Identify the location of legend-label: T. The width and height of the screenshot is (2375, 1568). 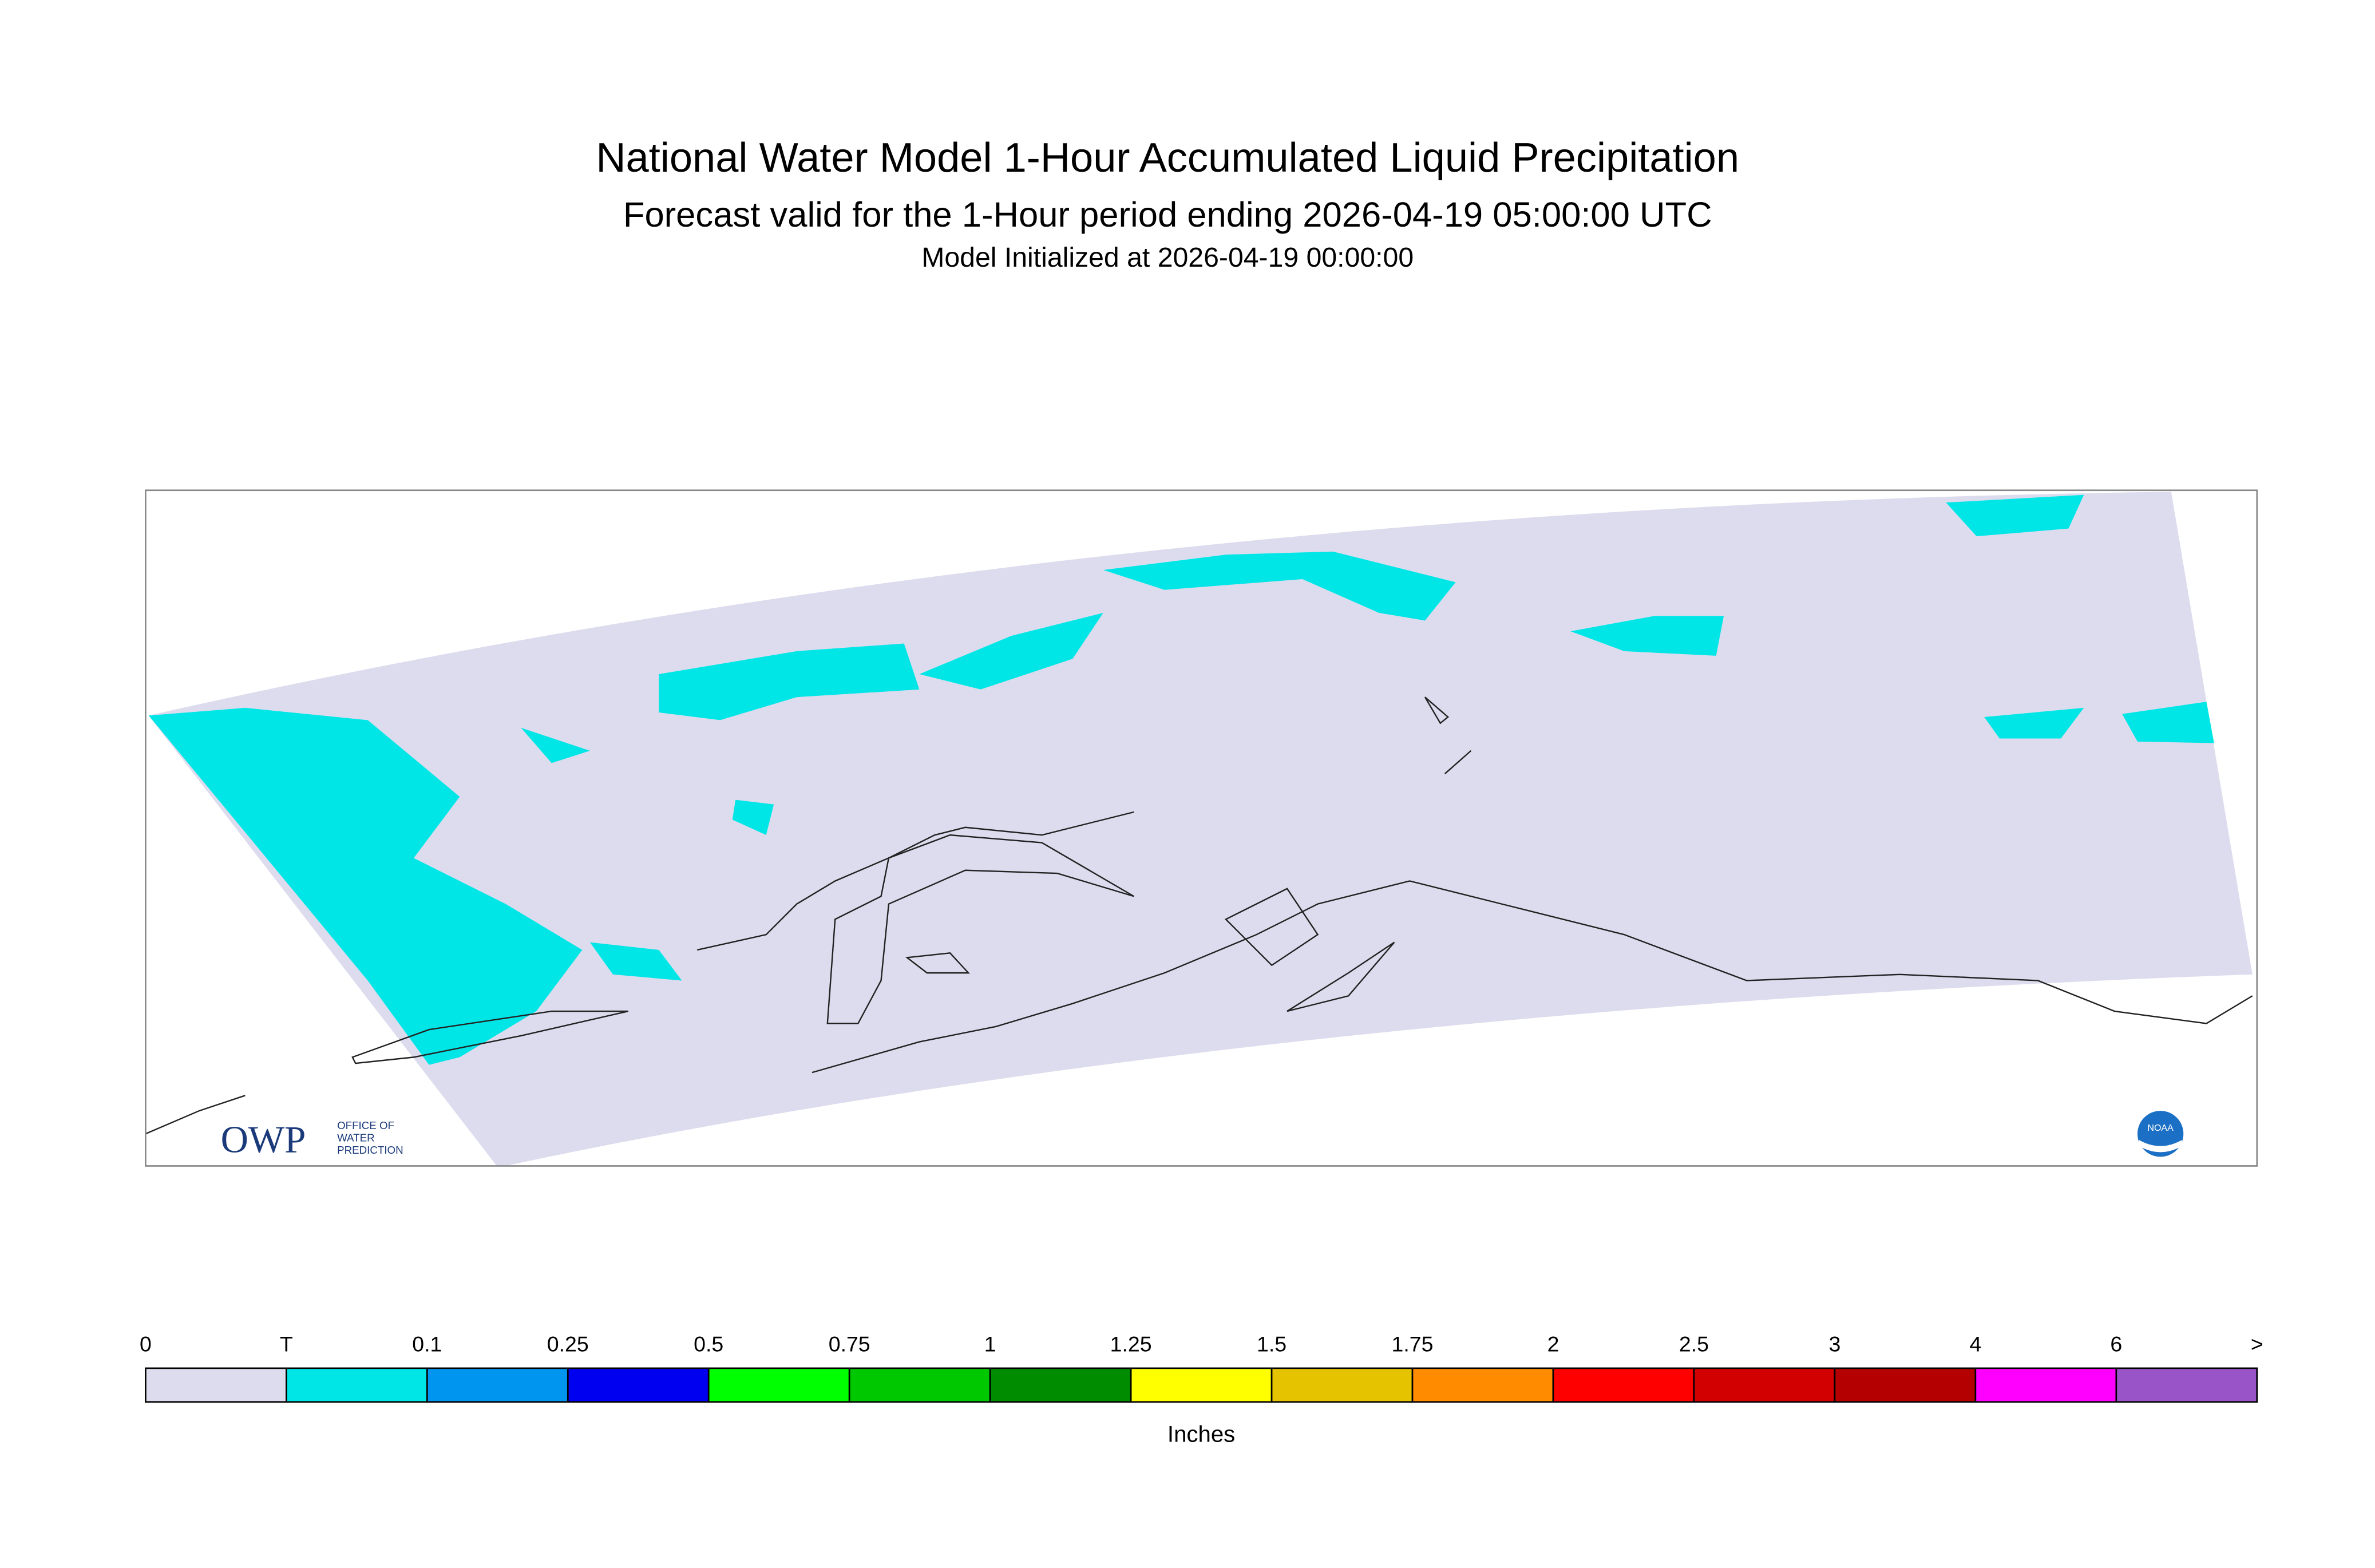
(287, 1344).